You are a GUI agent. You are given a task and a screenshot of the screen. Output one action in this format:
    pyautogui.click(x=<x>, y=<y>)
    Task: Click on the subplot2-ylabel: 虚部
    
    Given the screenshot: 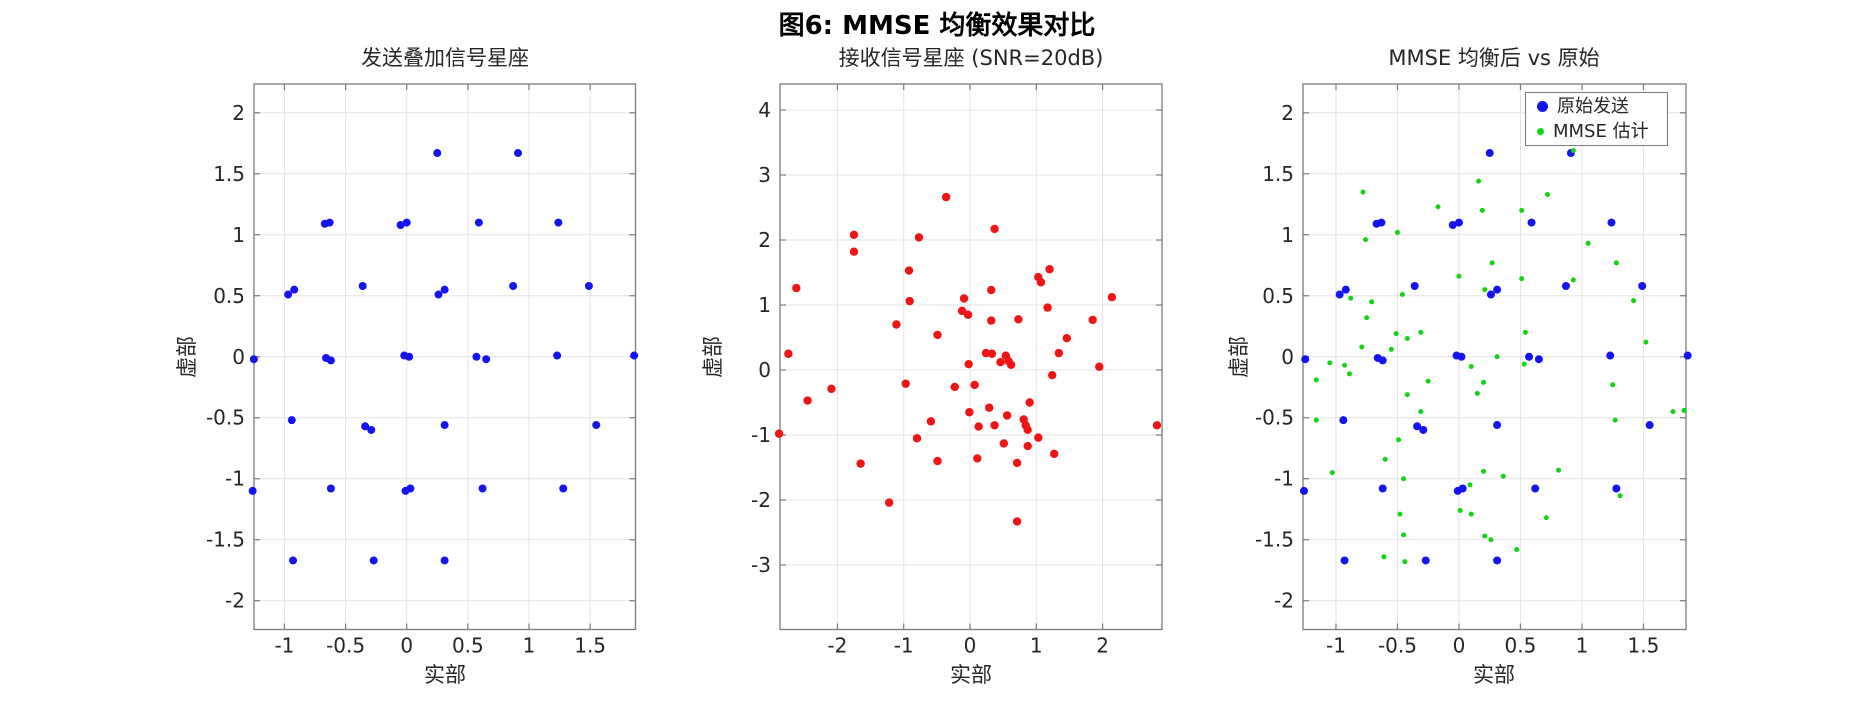 What is the action you would take?
    pyautogui.click(x=713, y=357)
    